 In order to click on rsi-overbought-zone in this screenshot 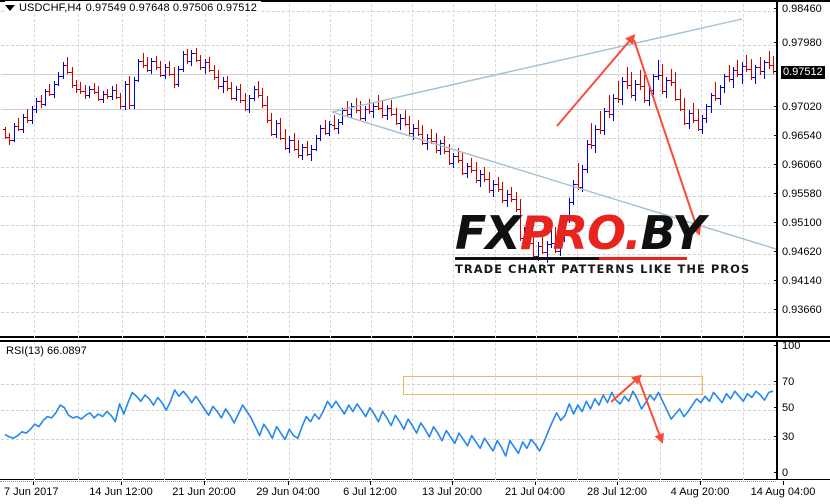, I will do `click(553, 385)`.